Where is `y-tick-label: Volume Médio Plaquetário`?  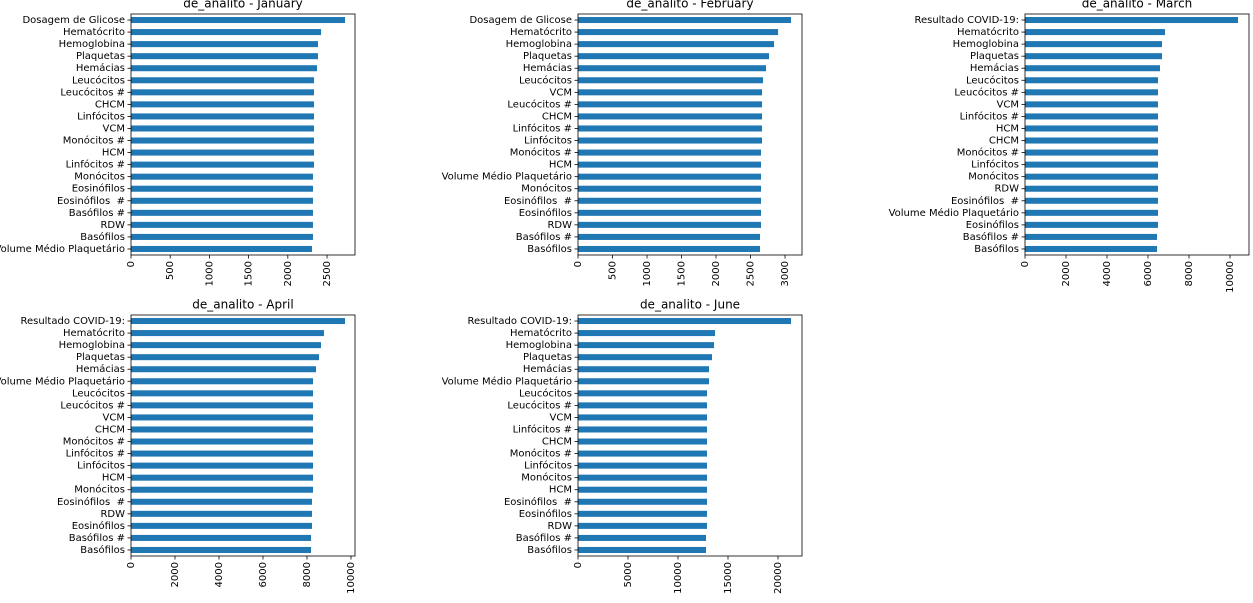
y-tick-label: Volume Médio Plaquetário is located at coordinates (507, 177).